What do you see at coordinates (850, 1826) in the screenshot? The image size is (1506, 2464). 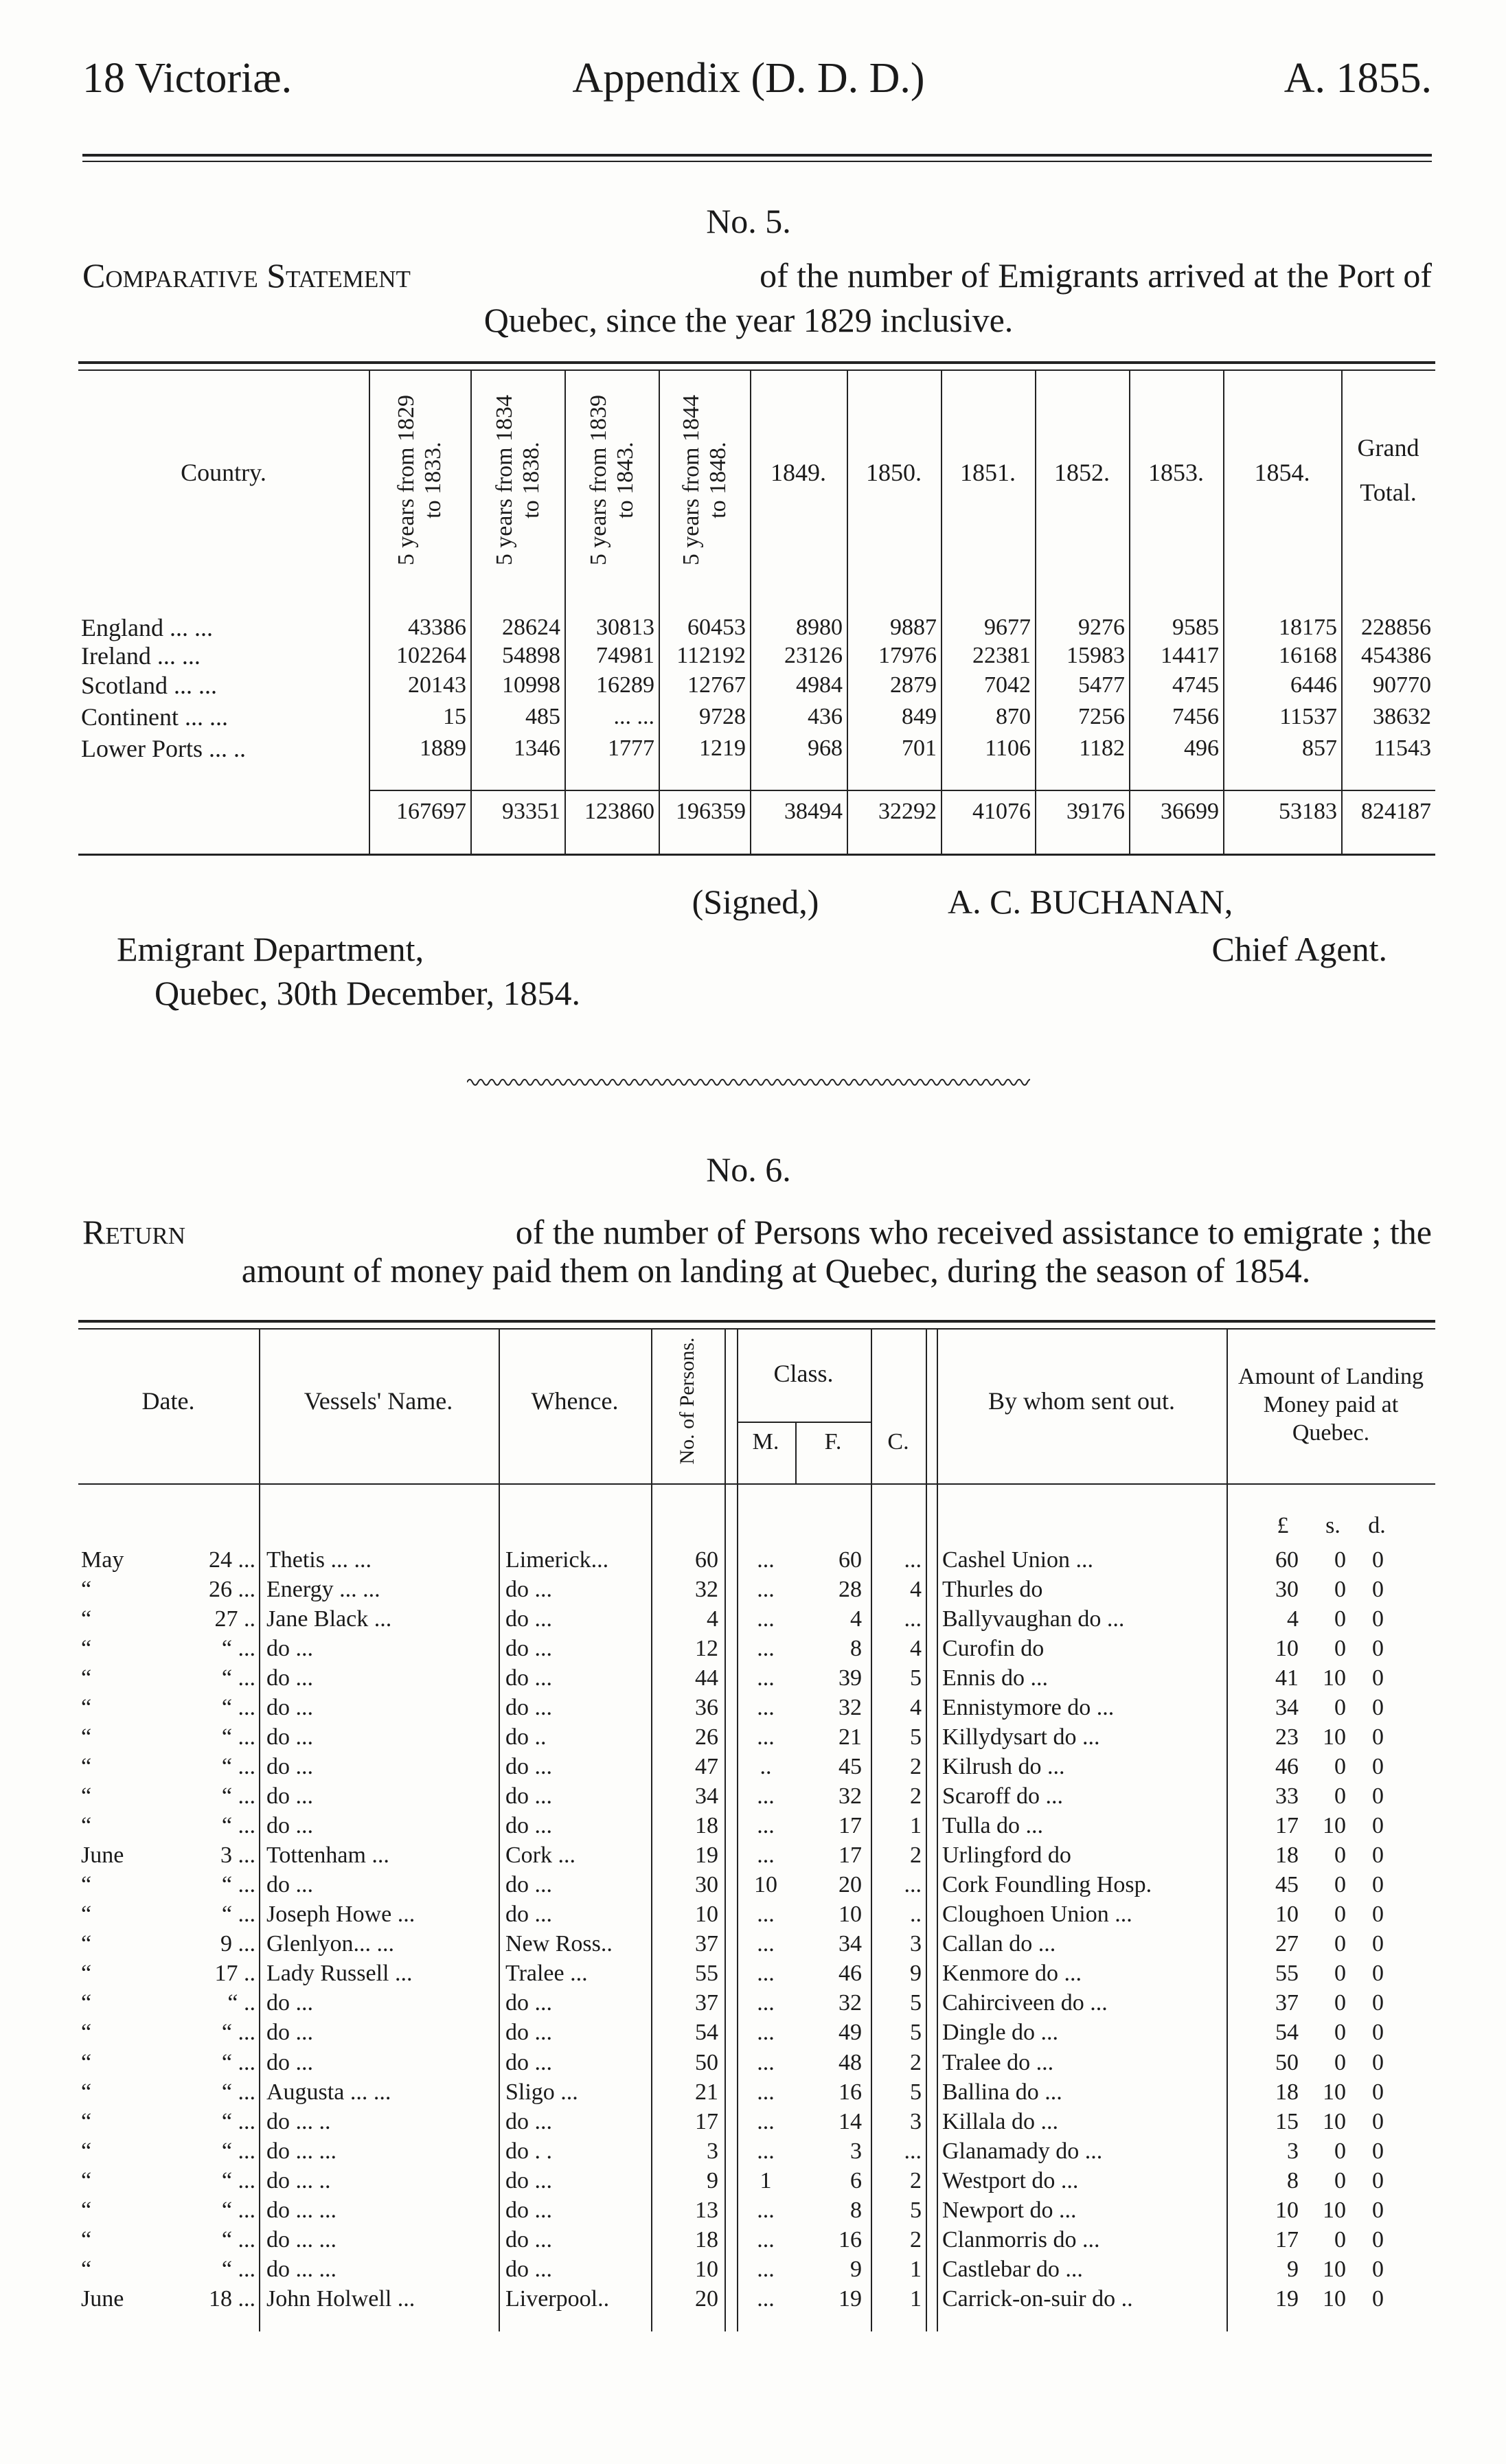 I see `females: 17` at bounding box center [850, 1826].